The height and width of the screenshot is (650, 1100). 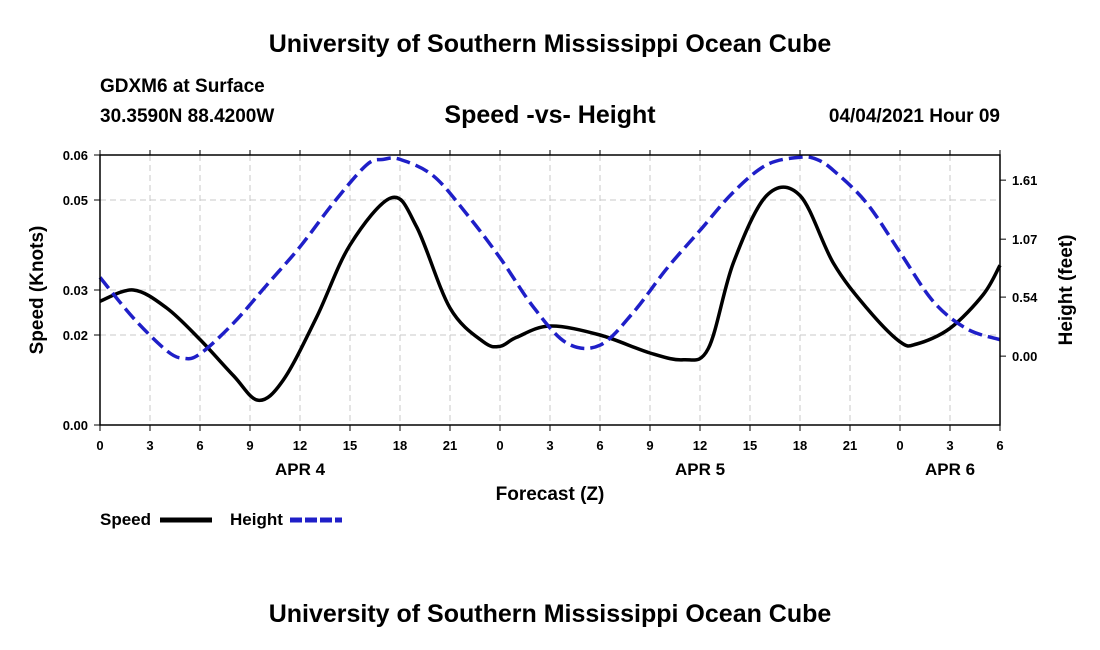 I want to click on legend: Speed Height, so click(x=221, y=519).